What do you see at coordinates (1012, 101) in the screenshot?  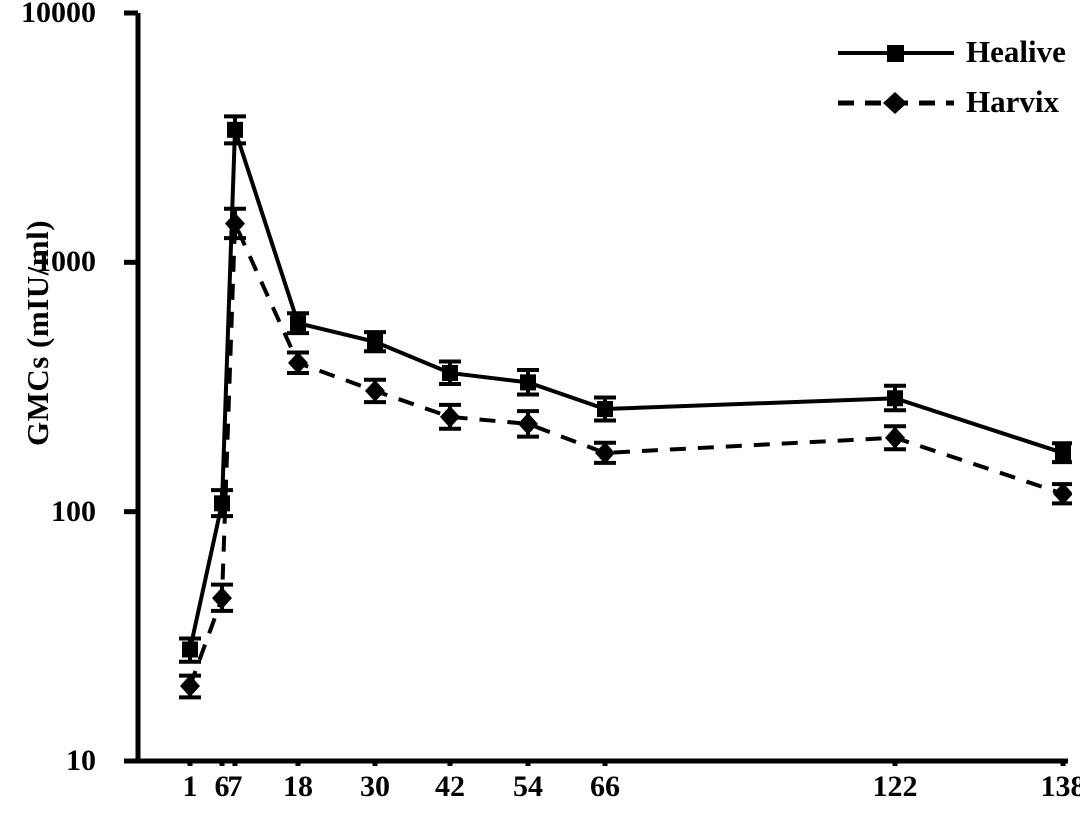 I see `legend-label-harvix: Harvix` at bounding box center [1012, 101].